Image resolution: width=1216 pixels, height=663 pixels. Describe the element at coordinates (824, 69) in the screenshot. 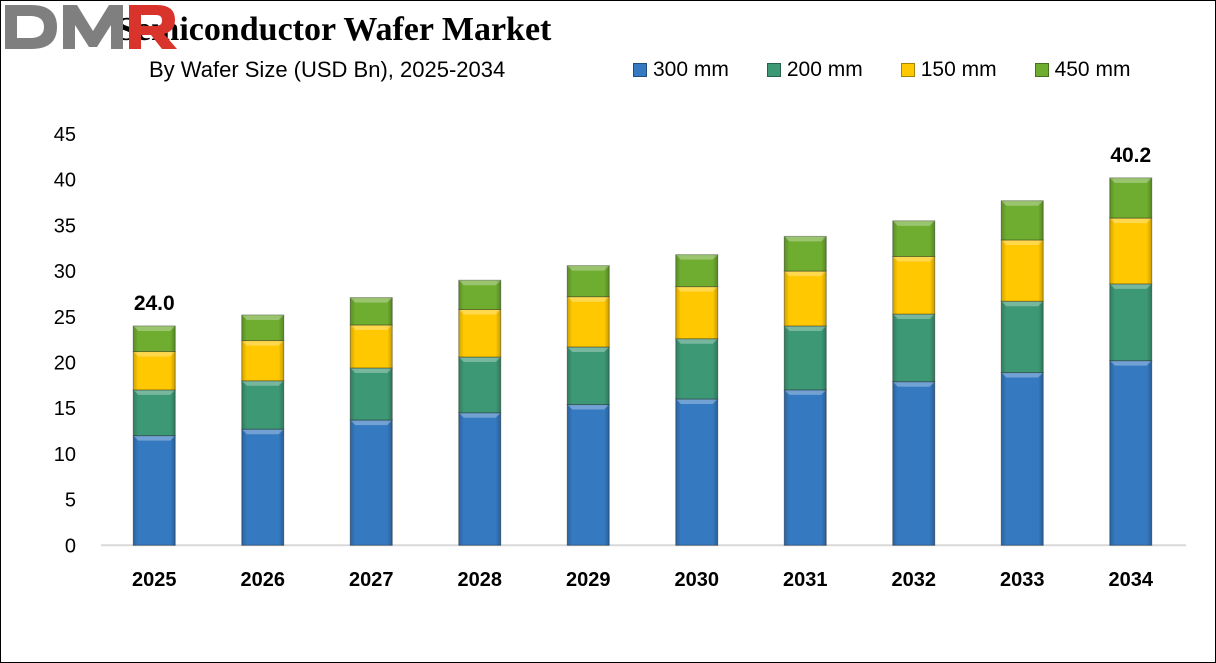

I see `legend-label: 200 mm` at that location.